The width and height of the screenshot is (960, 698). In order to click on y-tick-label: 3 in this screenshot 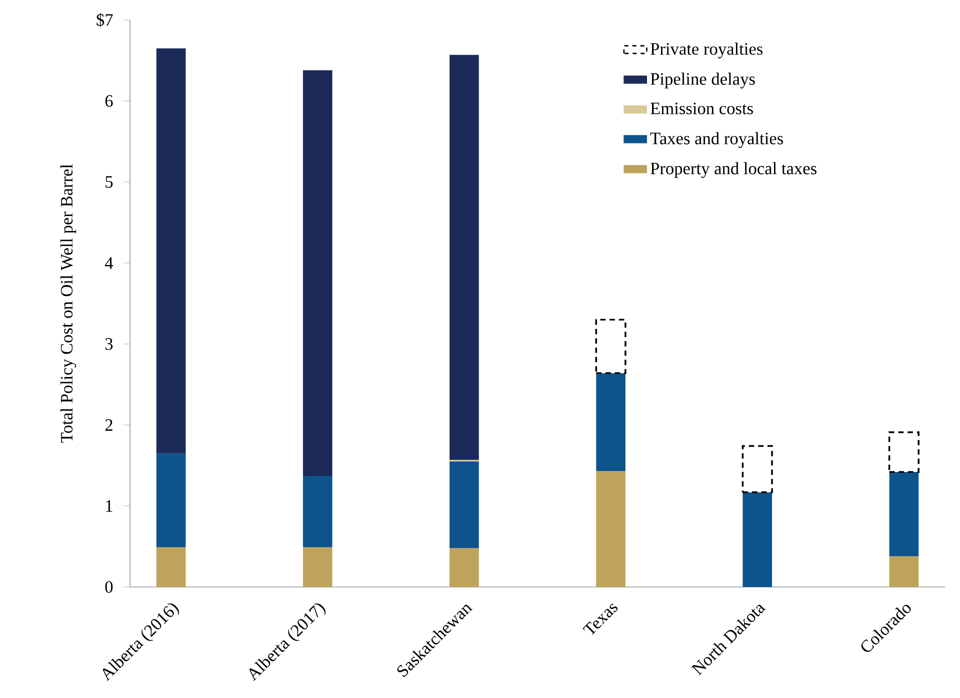, I will do `click(109, 344)`.